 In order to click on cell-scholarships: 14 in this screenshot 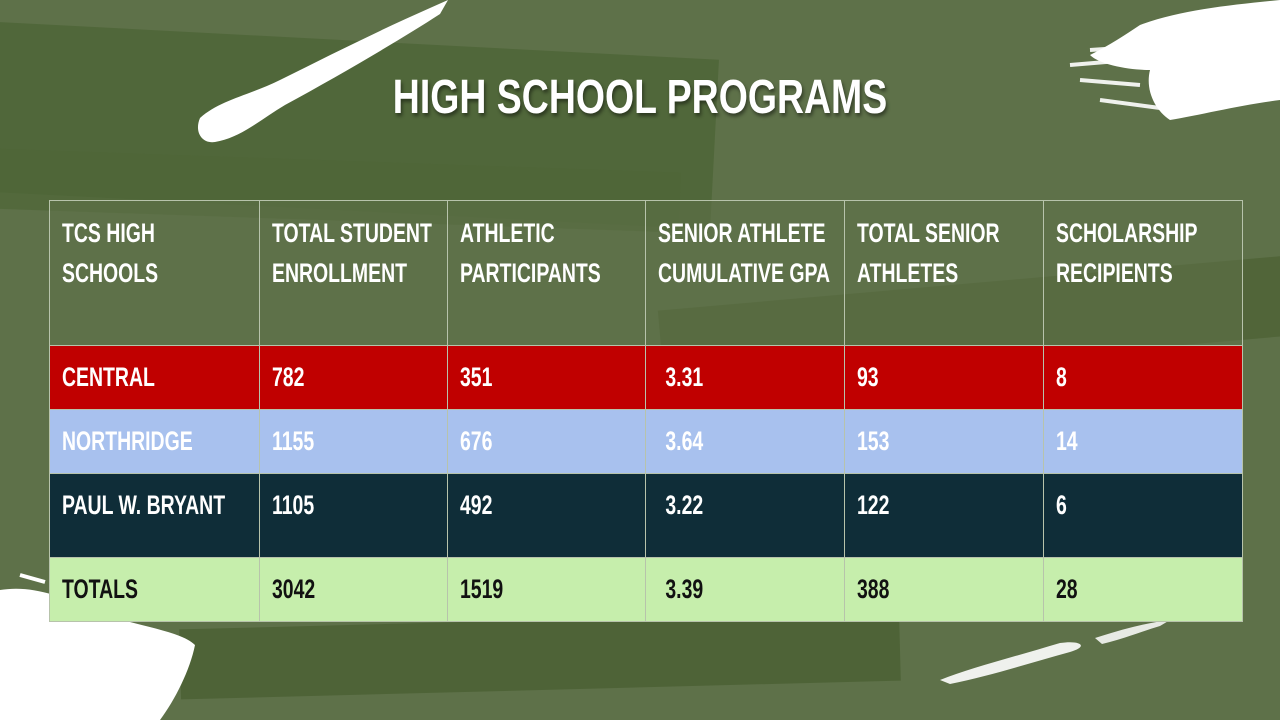, I will do `click(1143, 441)`.